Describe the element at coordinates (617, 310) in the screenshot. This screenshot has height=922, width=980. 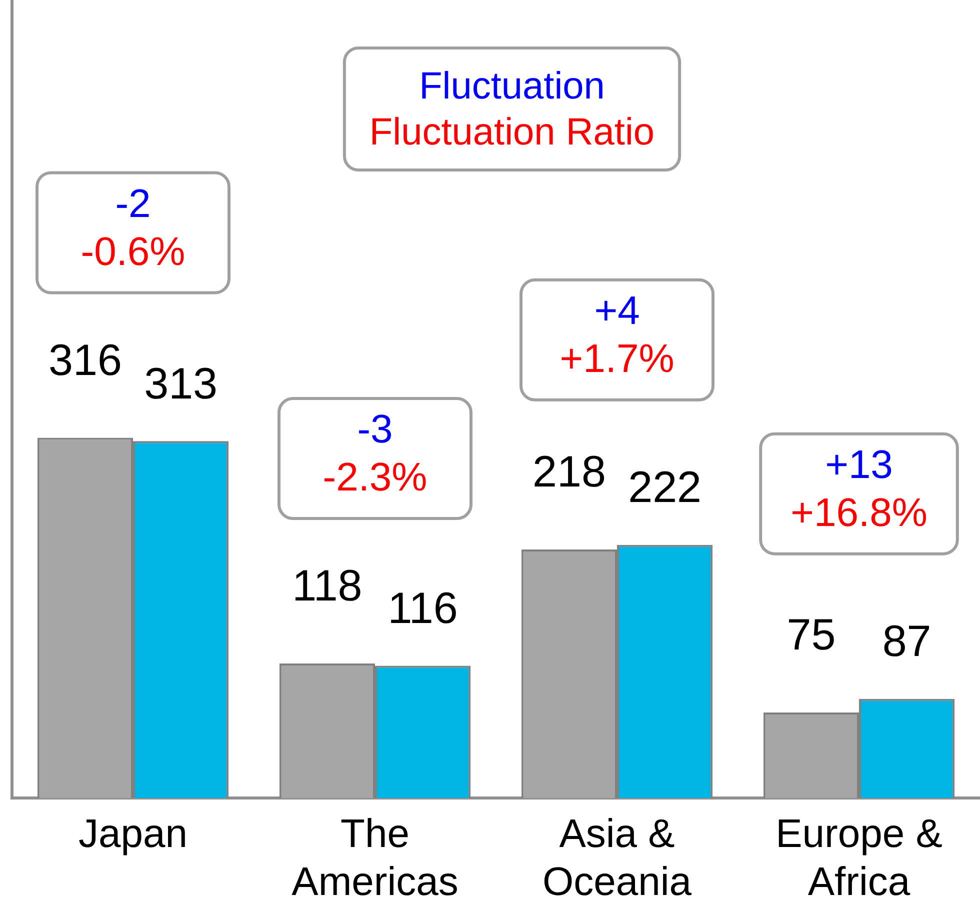
I see `text: +4` at that location.